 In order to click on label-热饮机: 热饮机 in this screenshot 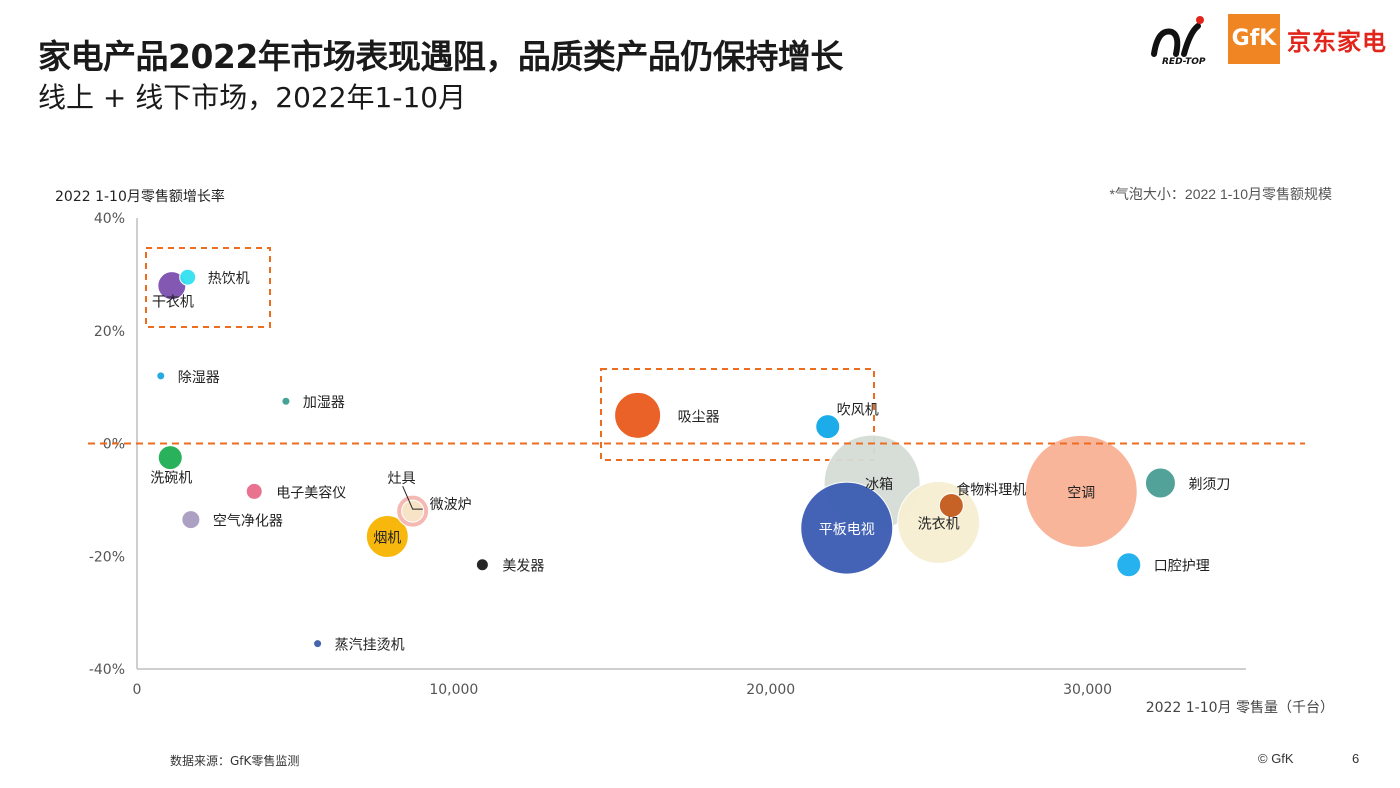, I will do `click(229, 279)`.